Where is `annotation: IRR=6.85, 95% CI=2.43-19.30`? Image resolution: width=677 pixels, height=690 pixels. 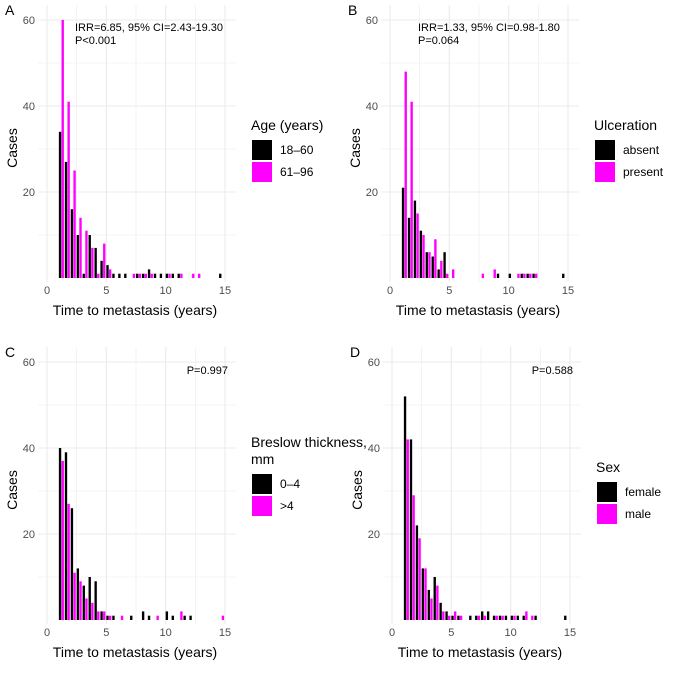 annotation: IRR=6.85, 95% CI=2.43-19.30 is located at coordinates (149, 28).